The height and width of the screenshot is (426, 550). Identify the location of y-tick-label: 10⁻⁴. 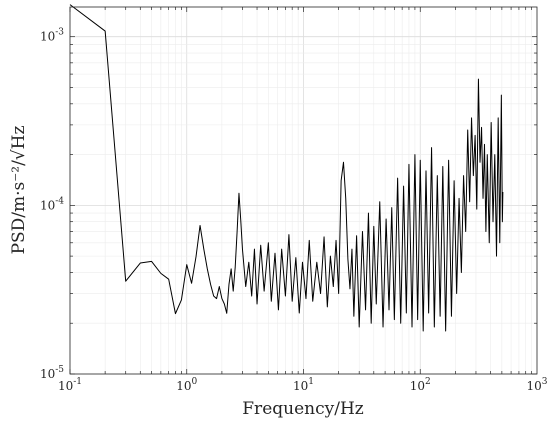
(52, 204).